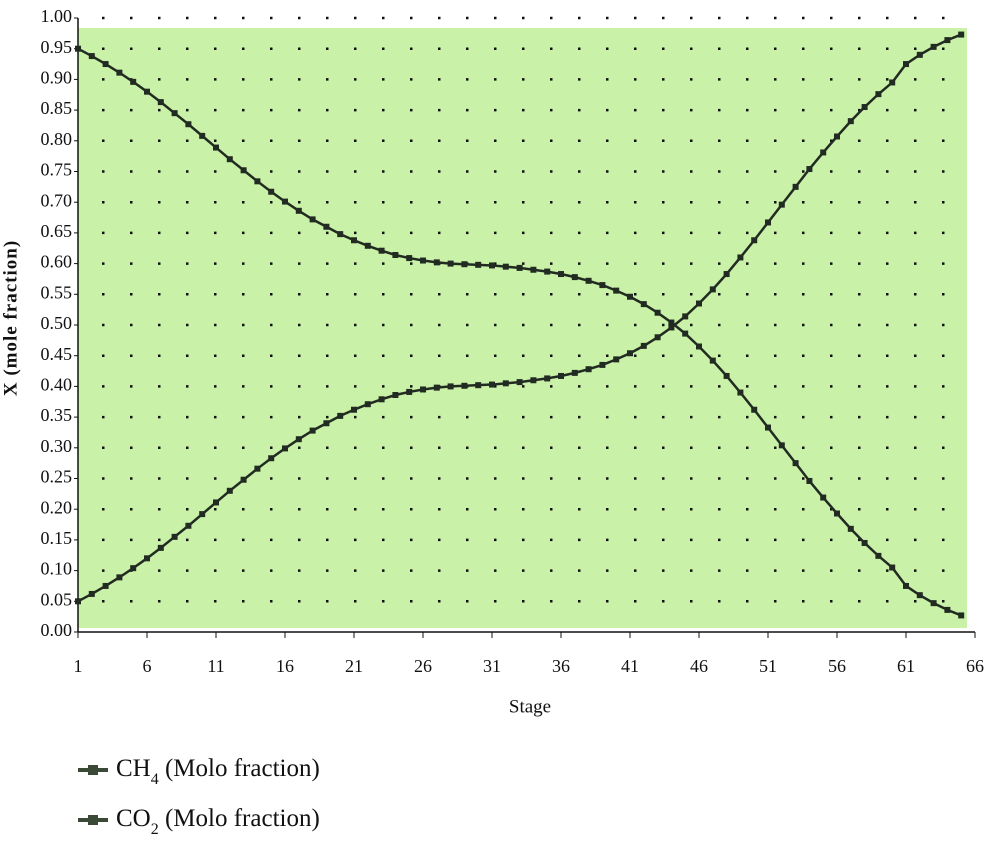 The image size is (991, 849). What do you see at coordinates (57, 538) in the screenshot?
I see `y-tick-label: 0.15` at bounding box center [57, 538].